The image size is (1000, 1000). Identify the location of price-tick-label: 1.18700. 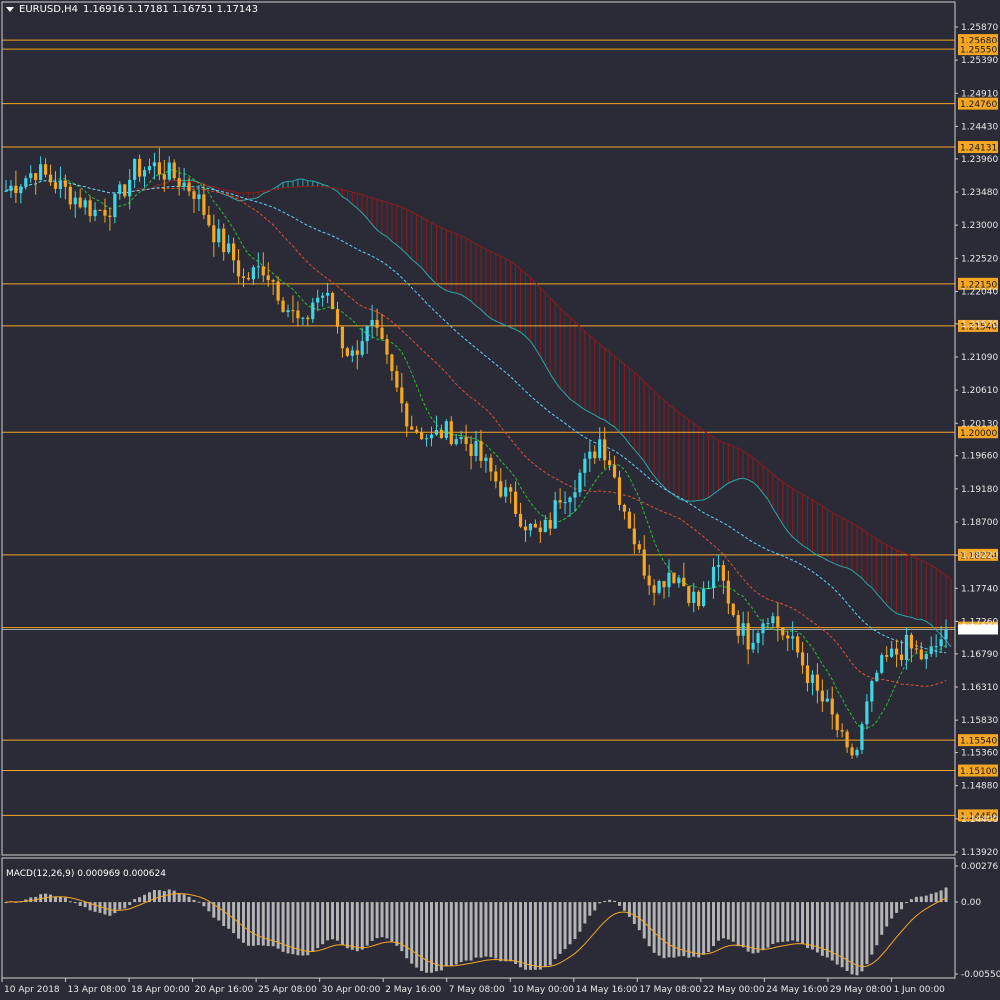
(979, 523).